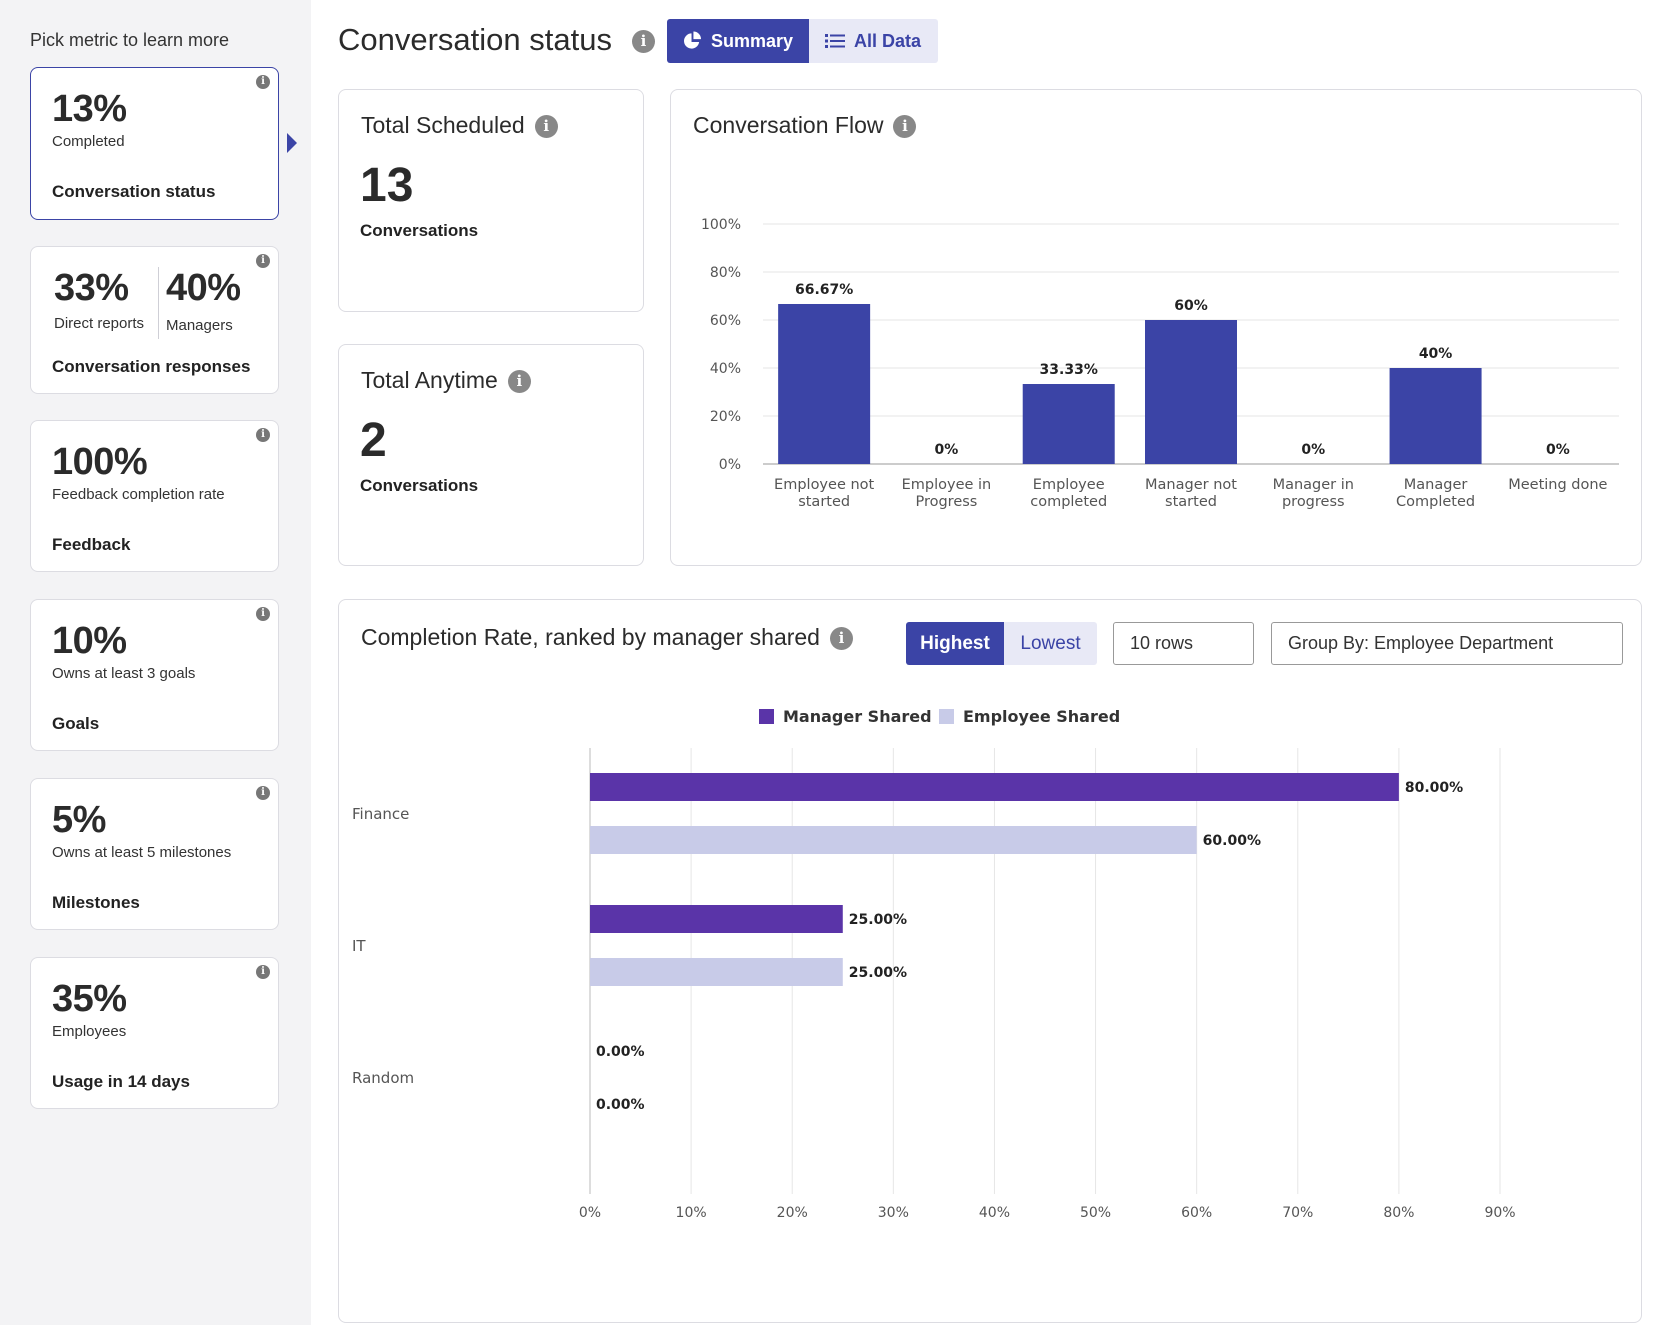 This screenshot has height=1325, width=1668. I want to click on y-tick-label: 60%, so click(725, 321).